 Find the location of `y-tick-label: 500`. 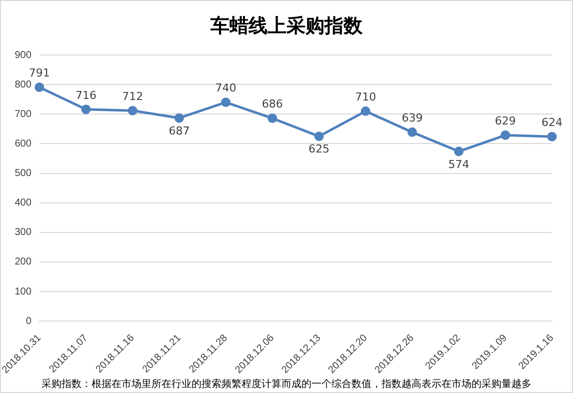

y-tick-label: 500 is located at coordinates (23, 174).